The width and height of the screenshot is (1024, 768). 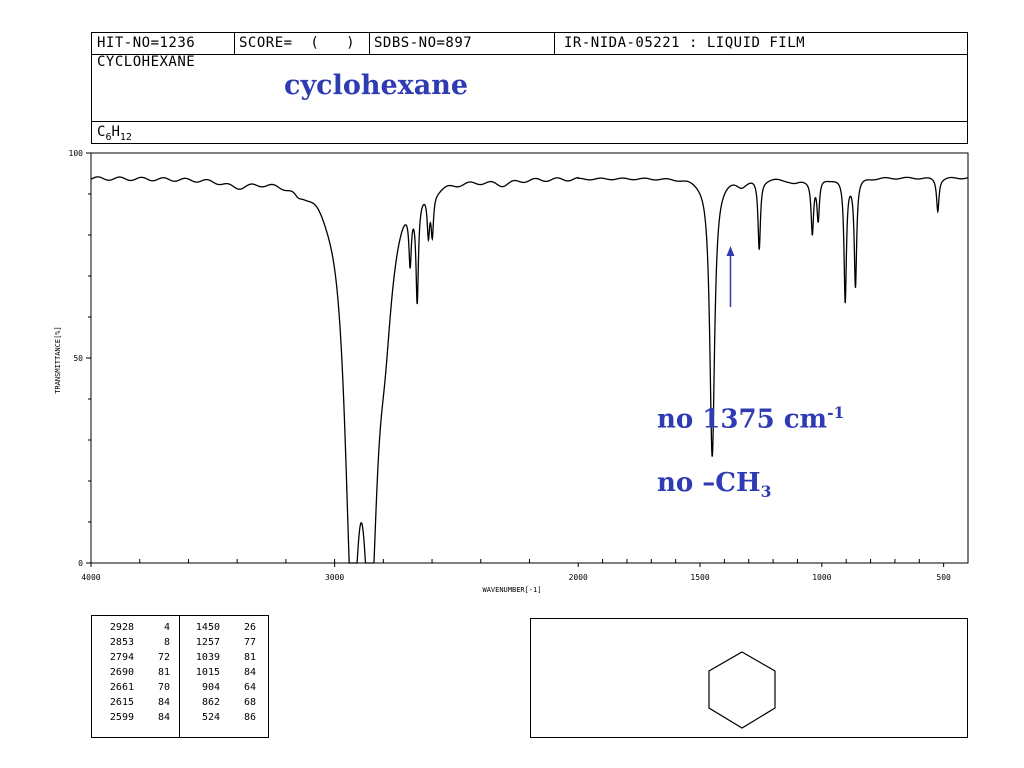 I want to click on score: SCORE= ( ), so click(x=297, y=43).